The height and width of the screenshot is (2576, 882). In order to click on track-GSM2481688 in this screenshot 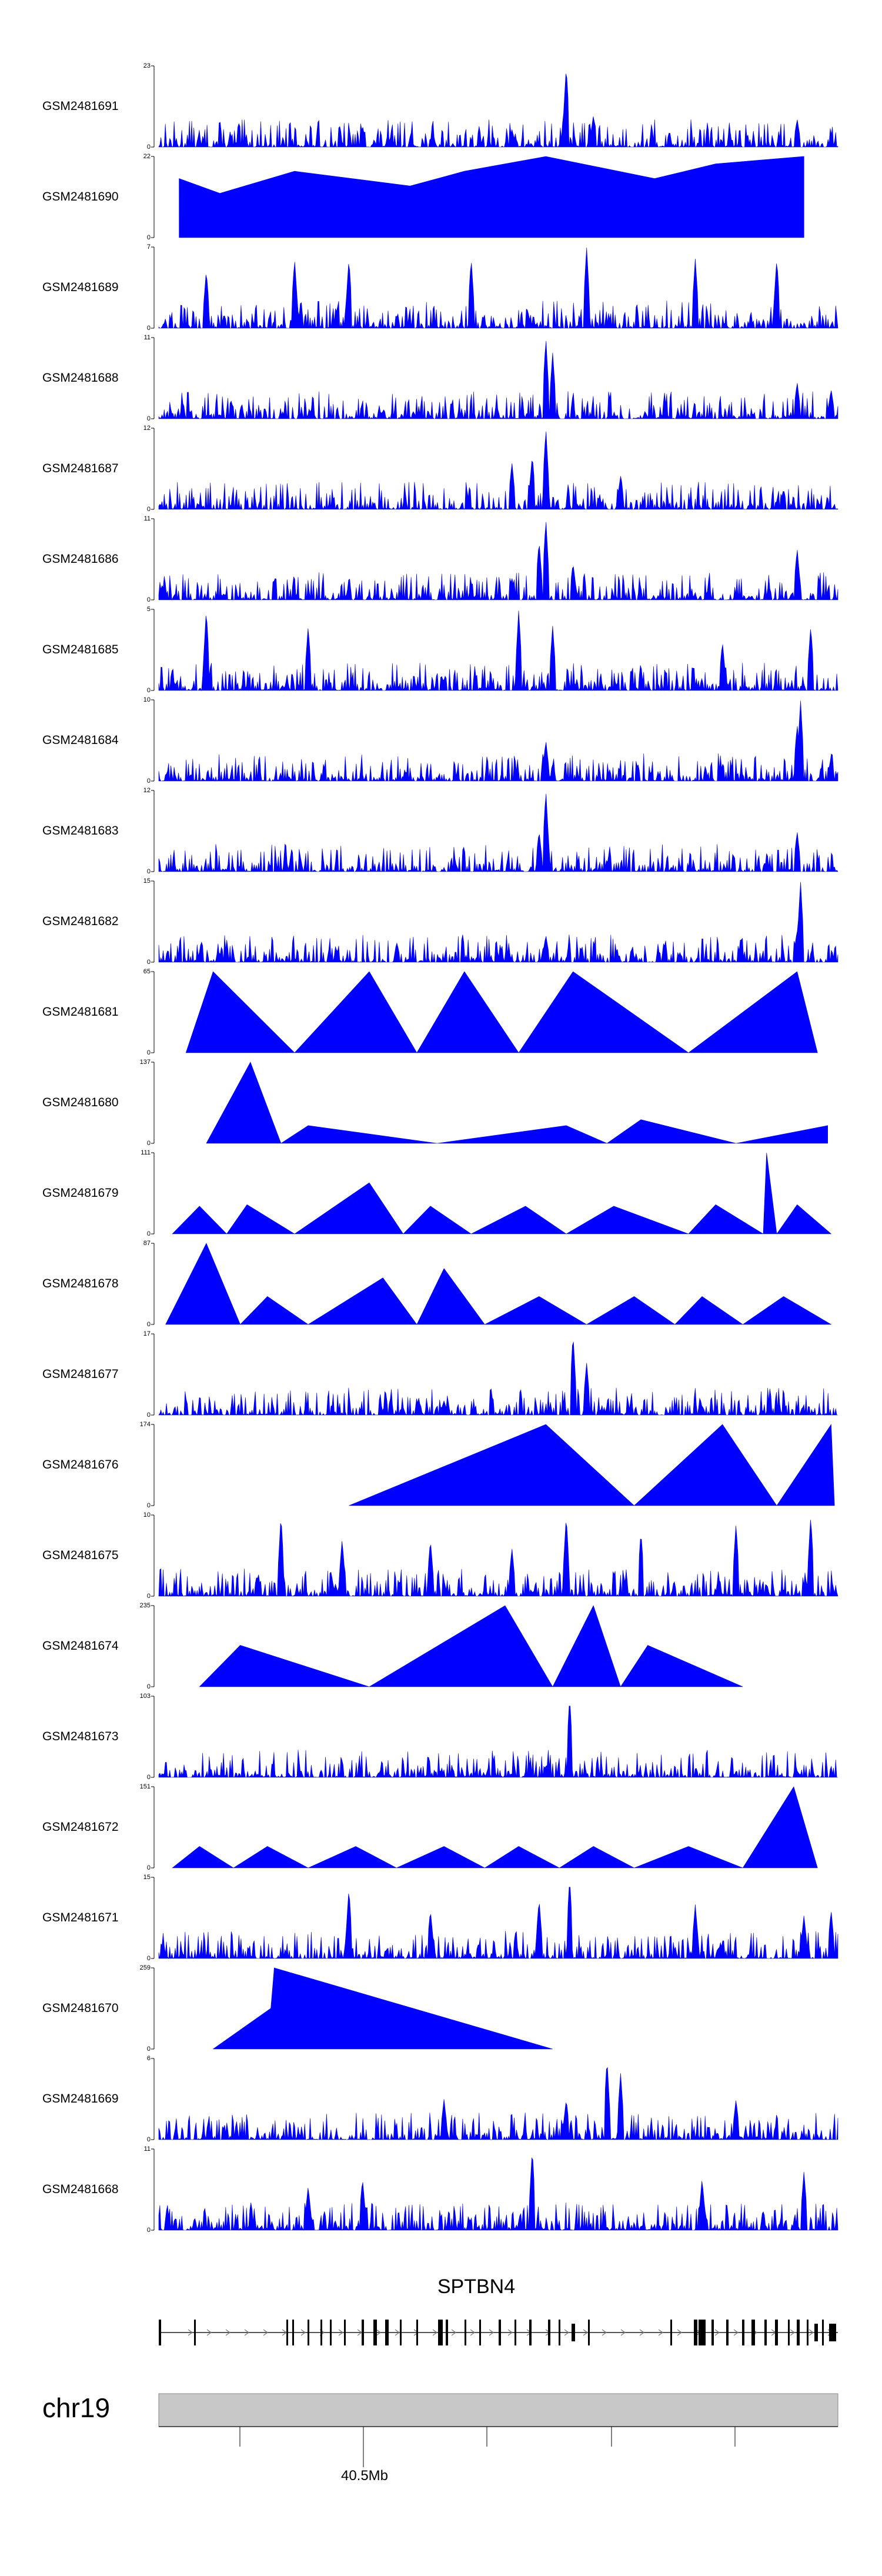, I will do `click(494, 378)`.